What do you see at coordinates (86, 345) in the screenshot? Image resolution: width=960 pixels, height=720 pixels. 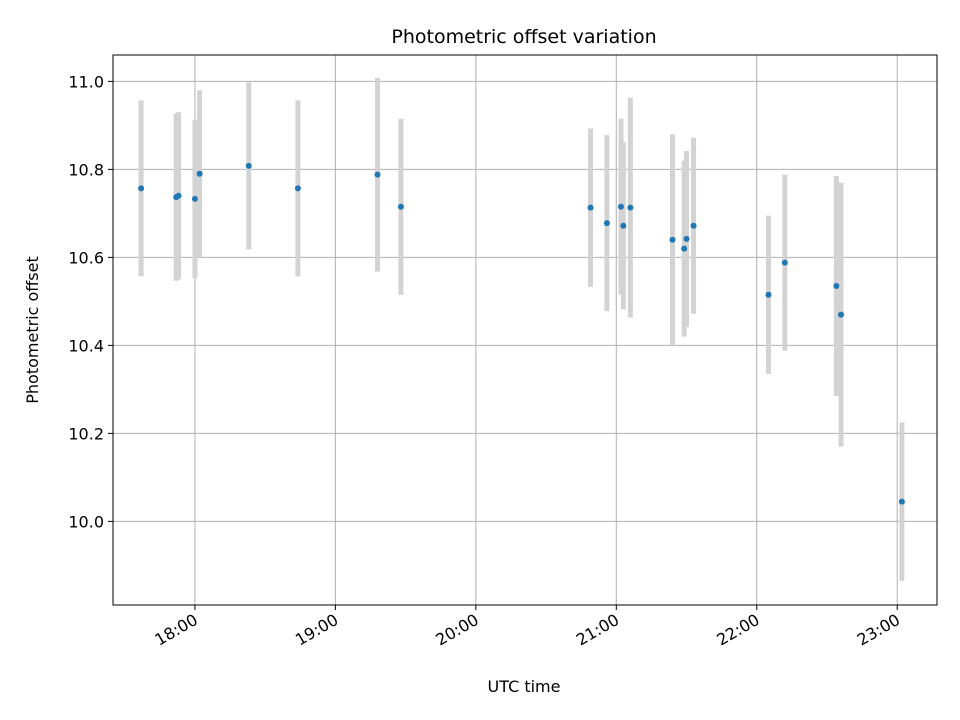 I see `y-tick-label: 10.4` at bounding box center [86, 345].